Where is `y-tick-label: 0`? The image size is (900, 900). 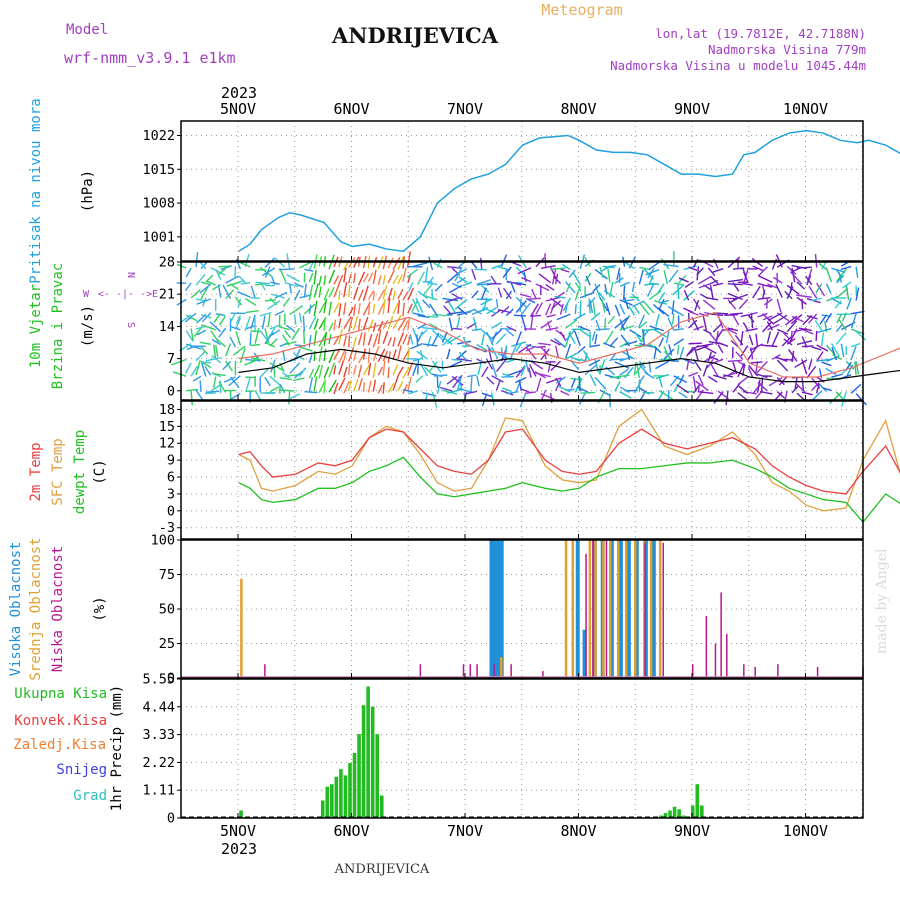 y-tick-label: 0 is located at coordinates (171, 819).